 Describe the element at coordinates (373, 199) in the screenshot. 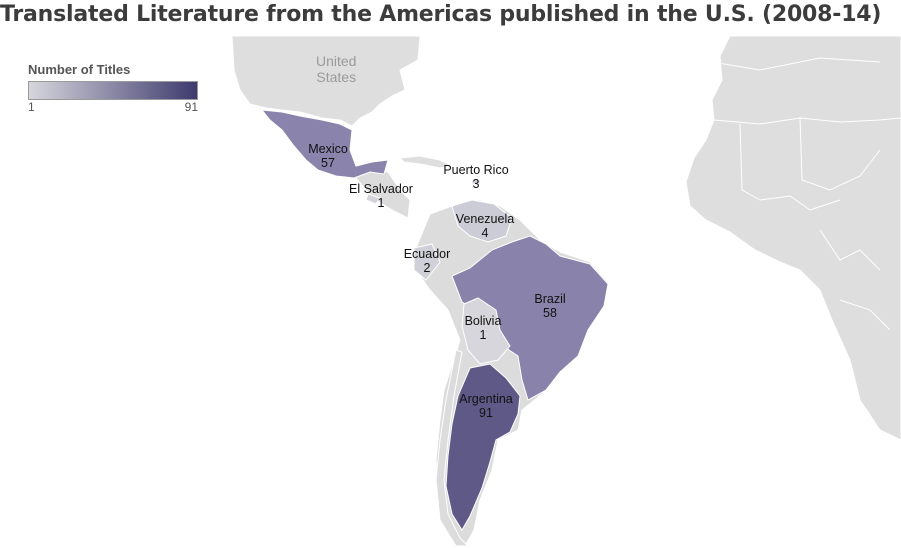

I see `region-el-salvador` at that location.